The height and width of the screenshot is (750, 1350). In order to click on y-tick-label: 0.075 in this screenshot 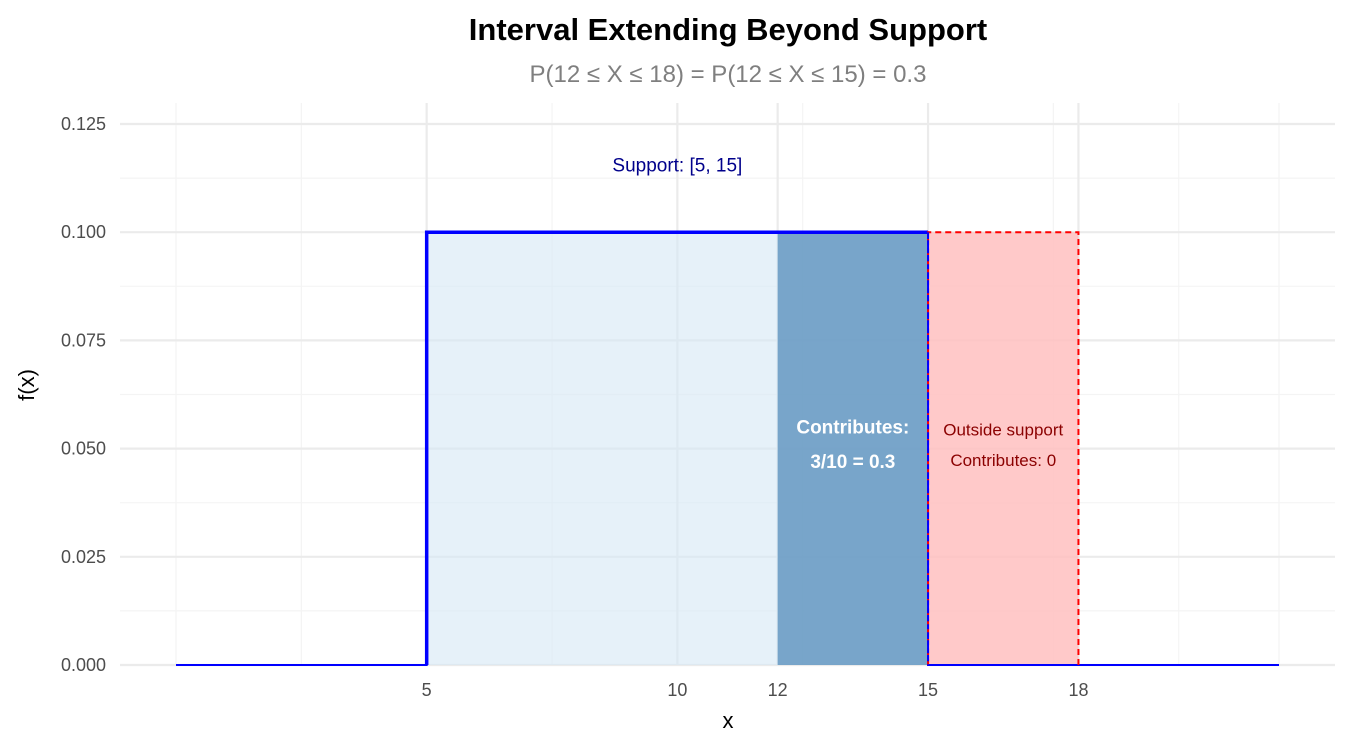, I will do `click(83, 340)`.